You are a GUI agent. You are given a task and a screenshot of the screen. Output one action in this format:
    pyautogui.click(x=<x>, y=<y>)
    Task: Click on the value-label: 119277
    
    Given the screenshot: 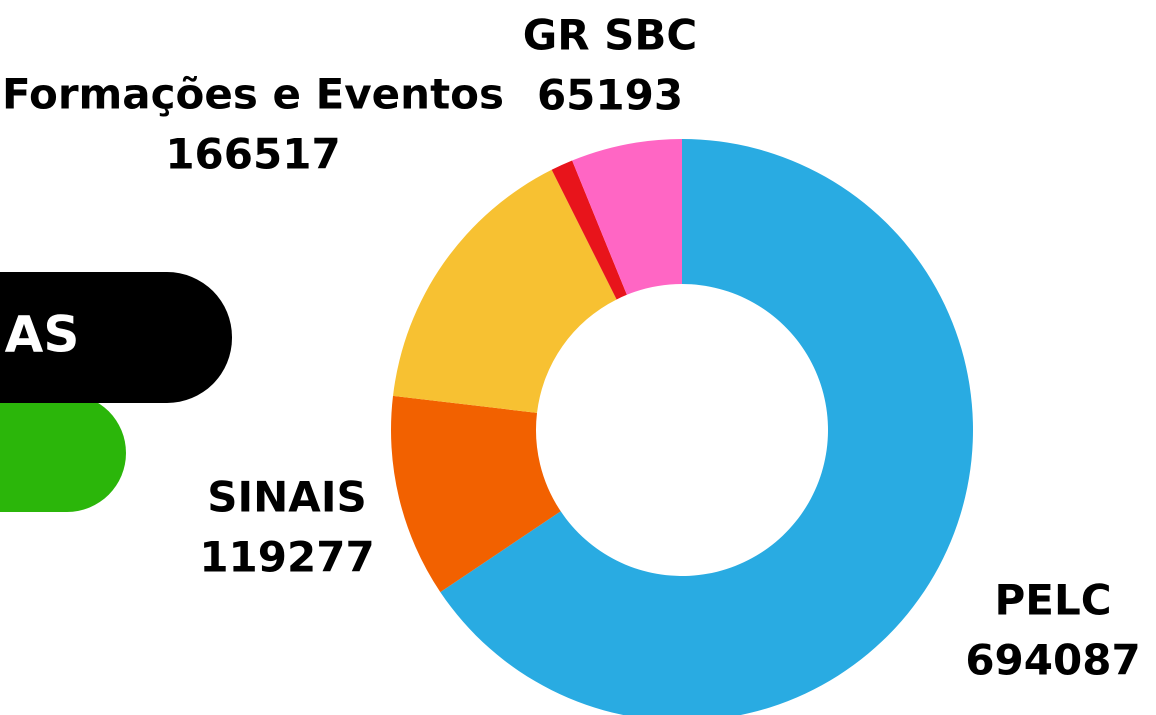 What is the action you would take?
    pyautogui.click(x=286, y=557)
    